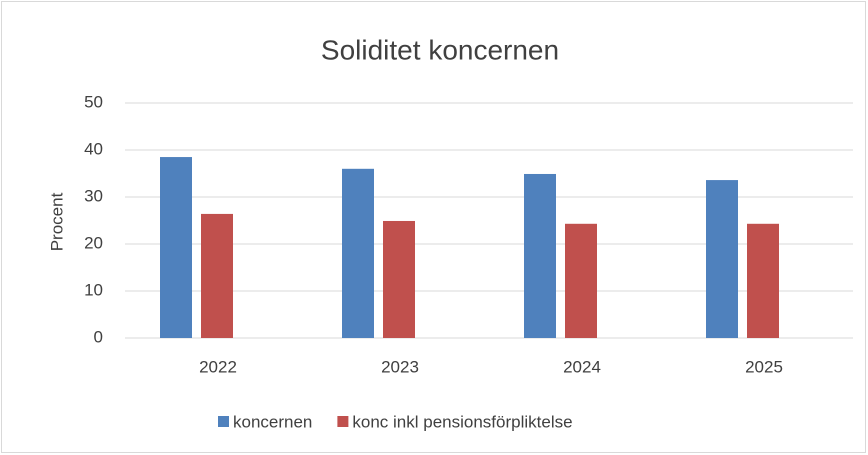 This screenshot has width=868, height=455. Describe the element at coordinates (93, 148) in the screenshot. I see `y-tick-label: 40` at that location.